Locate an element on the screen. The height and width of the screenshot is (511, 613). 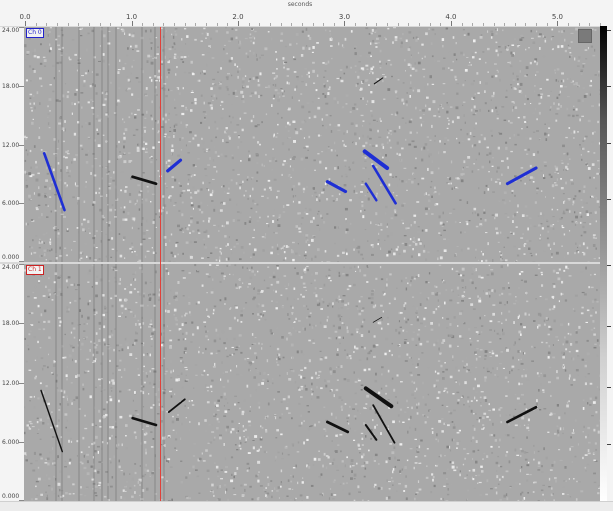
colorbar-gradient is located at coordinates (603, 263).